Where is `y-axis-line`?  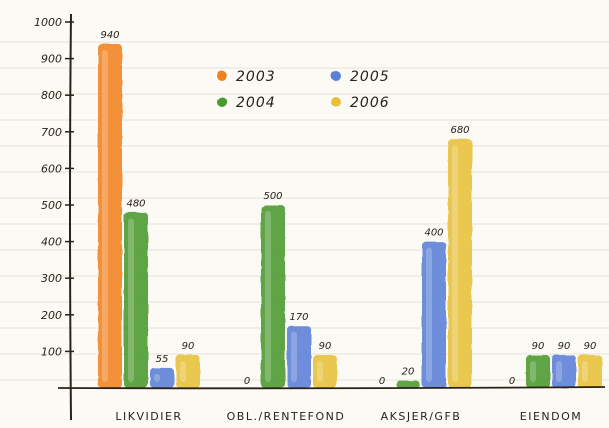 y-axis-line is located at coordinates (70, 217).